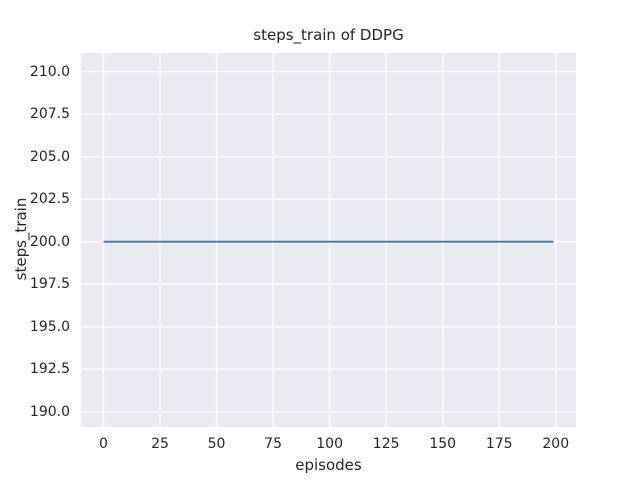 This screenshot has height=480, width=640. What do you see at coordinates (556, 444) in the screenshot?
I see `x-tick-label: 200` at bounding box center [556, 444].